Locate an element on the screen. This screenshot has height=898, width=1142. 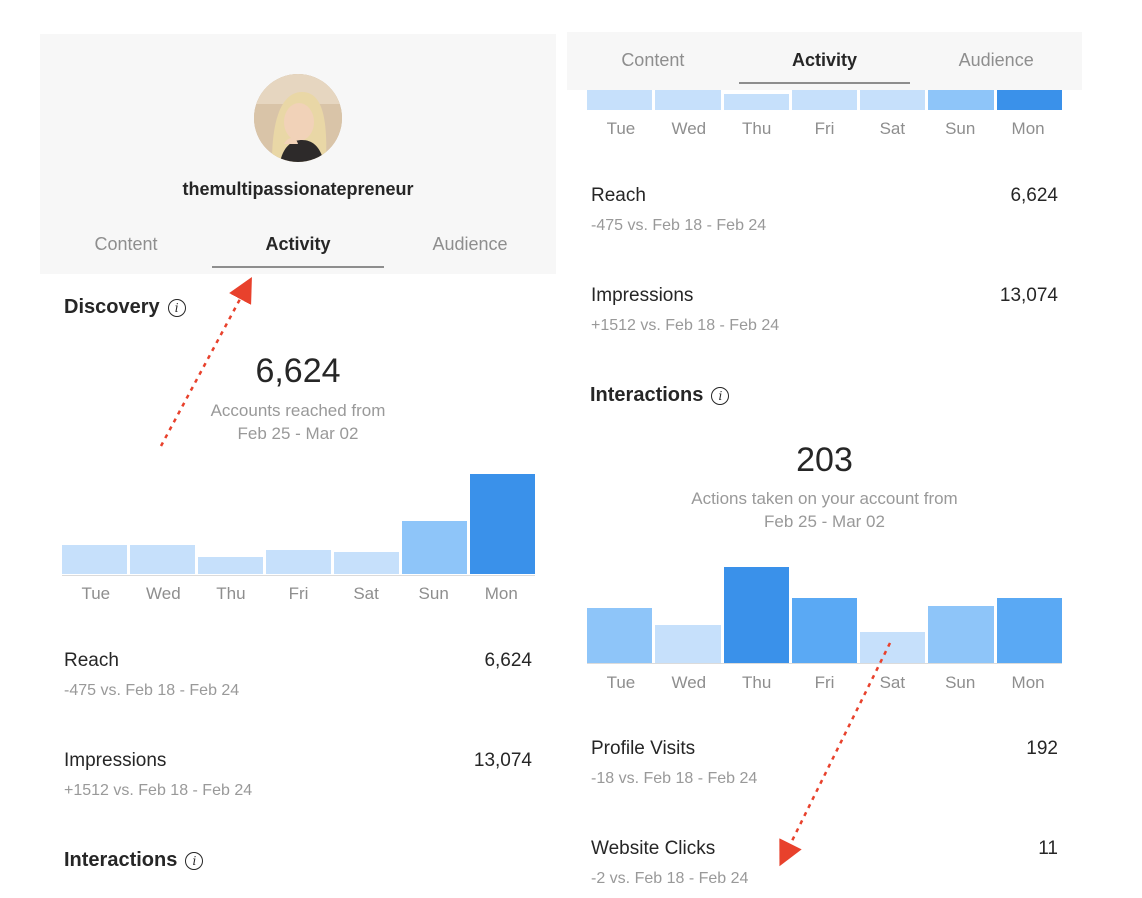
metric-comparison: -2 vs. Feb 18 - Feb 24 is located at coordinates (670, 878).